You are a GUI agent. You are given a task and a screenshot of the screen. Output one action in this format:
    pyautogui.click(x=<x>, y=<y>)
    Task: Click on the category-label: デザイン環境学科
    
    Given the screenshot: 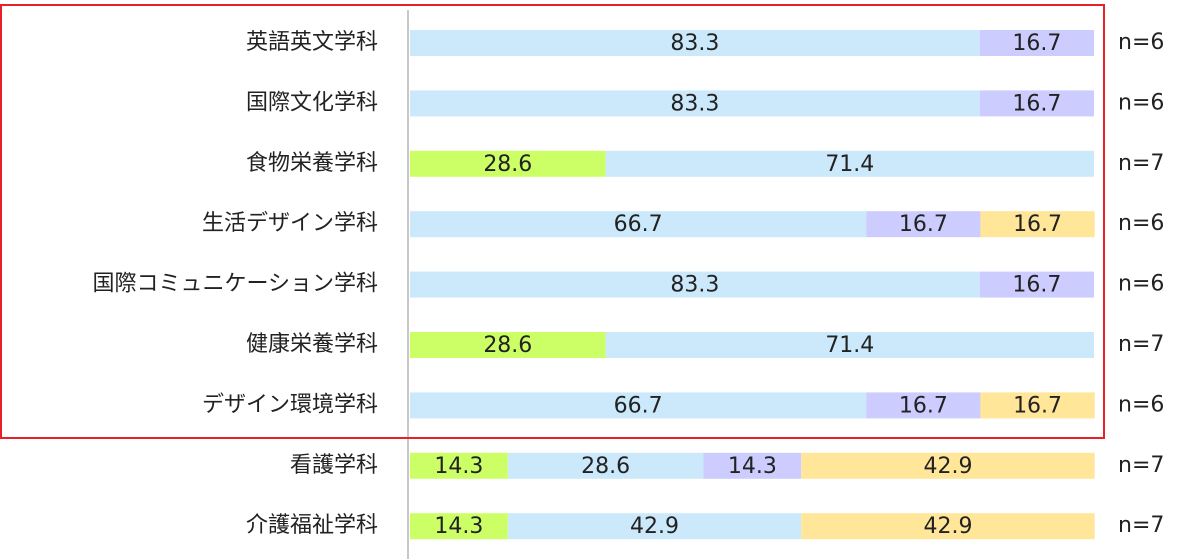 What is the action you would take?
    pyautogui.click(x=290, y=404)
    